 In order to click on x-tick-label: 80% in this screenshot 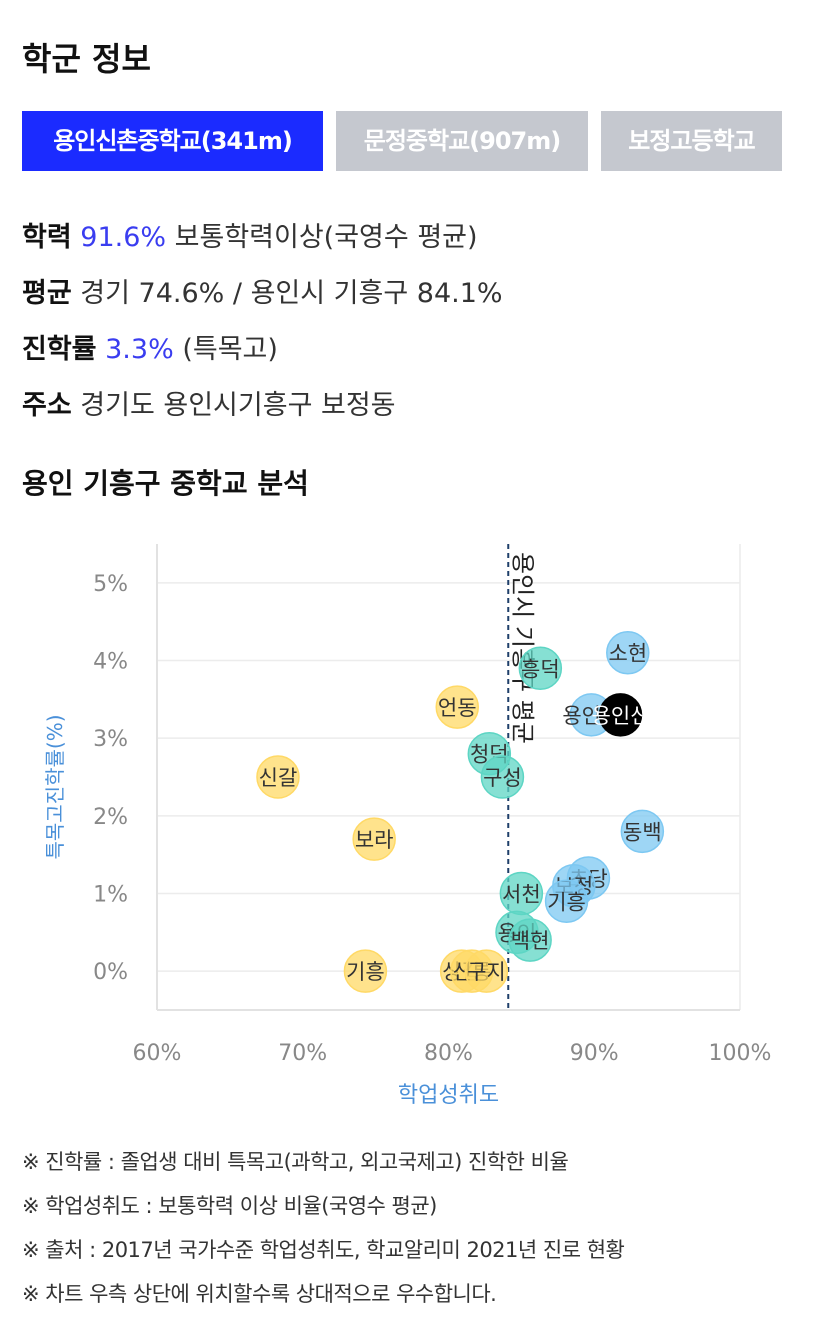, I will do `click(448, 1053)`.